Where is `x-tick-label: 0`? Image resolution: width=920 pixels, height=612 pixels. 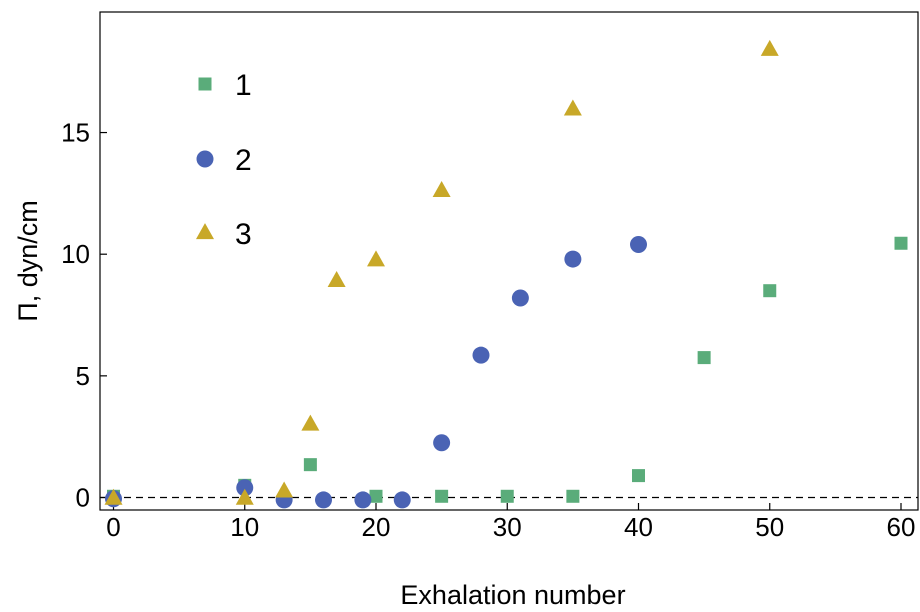 x-tick-label: 0 is located at coordinates (113, 527).